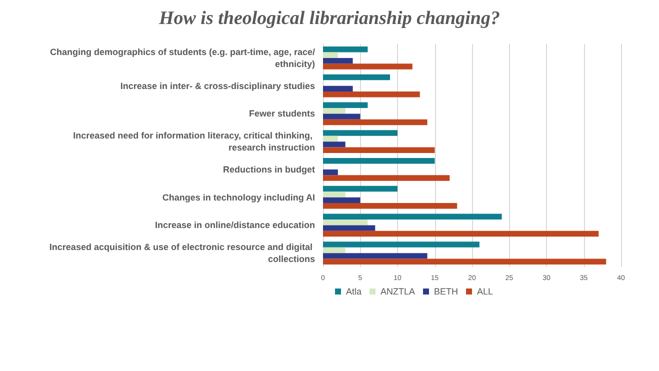  I want to click on y-tick-label: Fewer students, so click(281, 113).